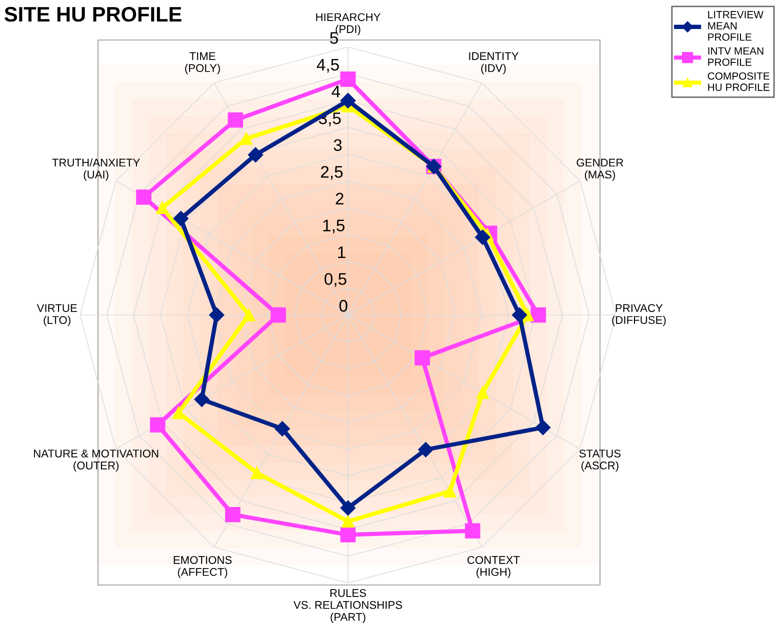  I want to click on spoke-label: TRUTH/ANXIETY (UAI), so click(96, 169).